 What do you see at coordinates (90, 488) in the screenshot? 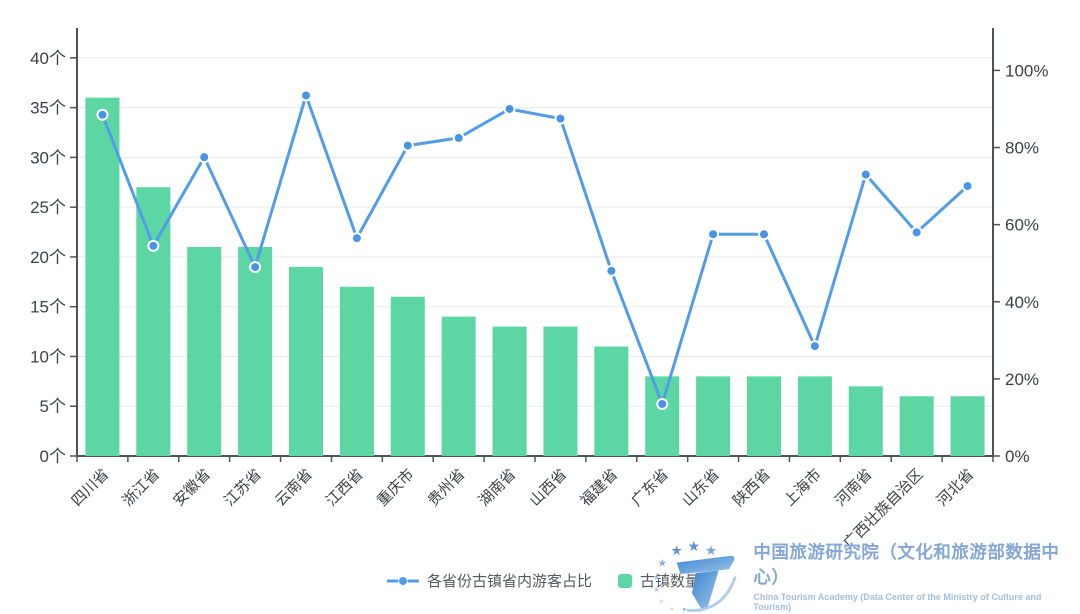
I see `x-axis-label: 四川省` at bounding box center [90, 488].